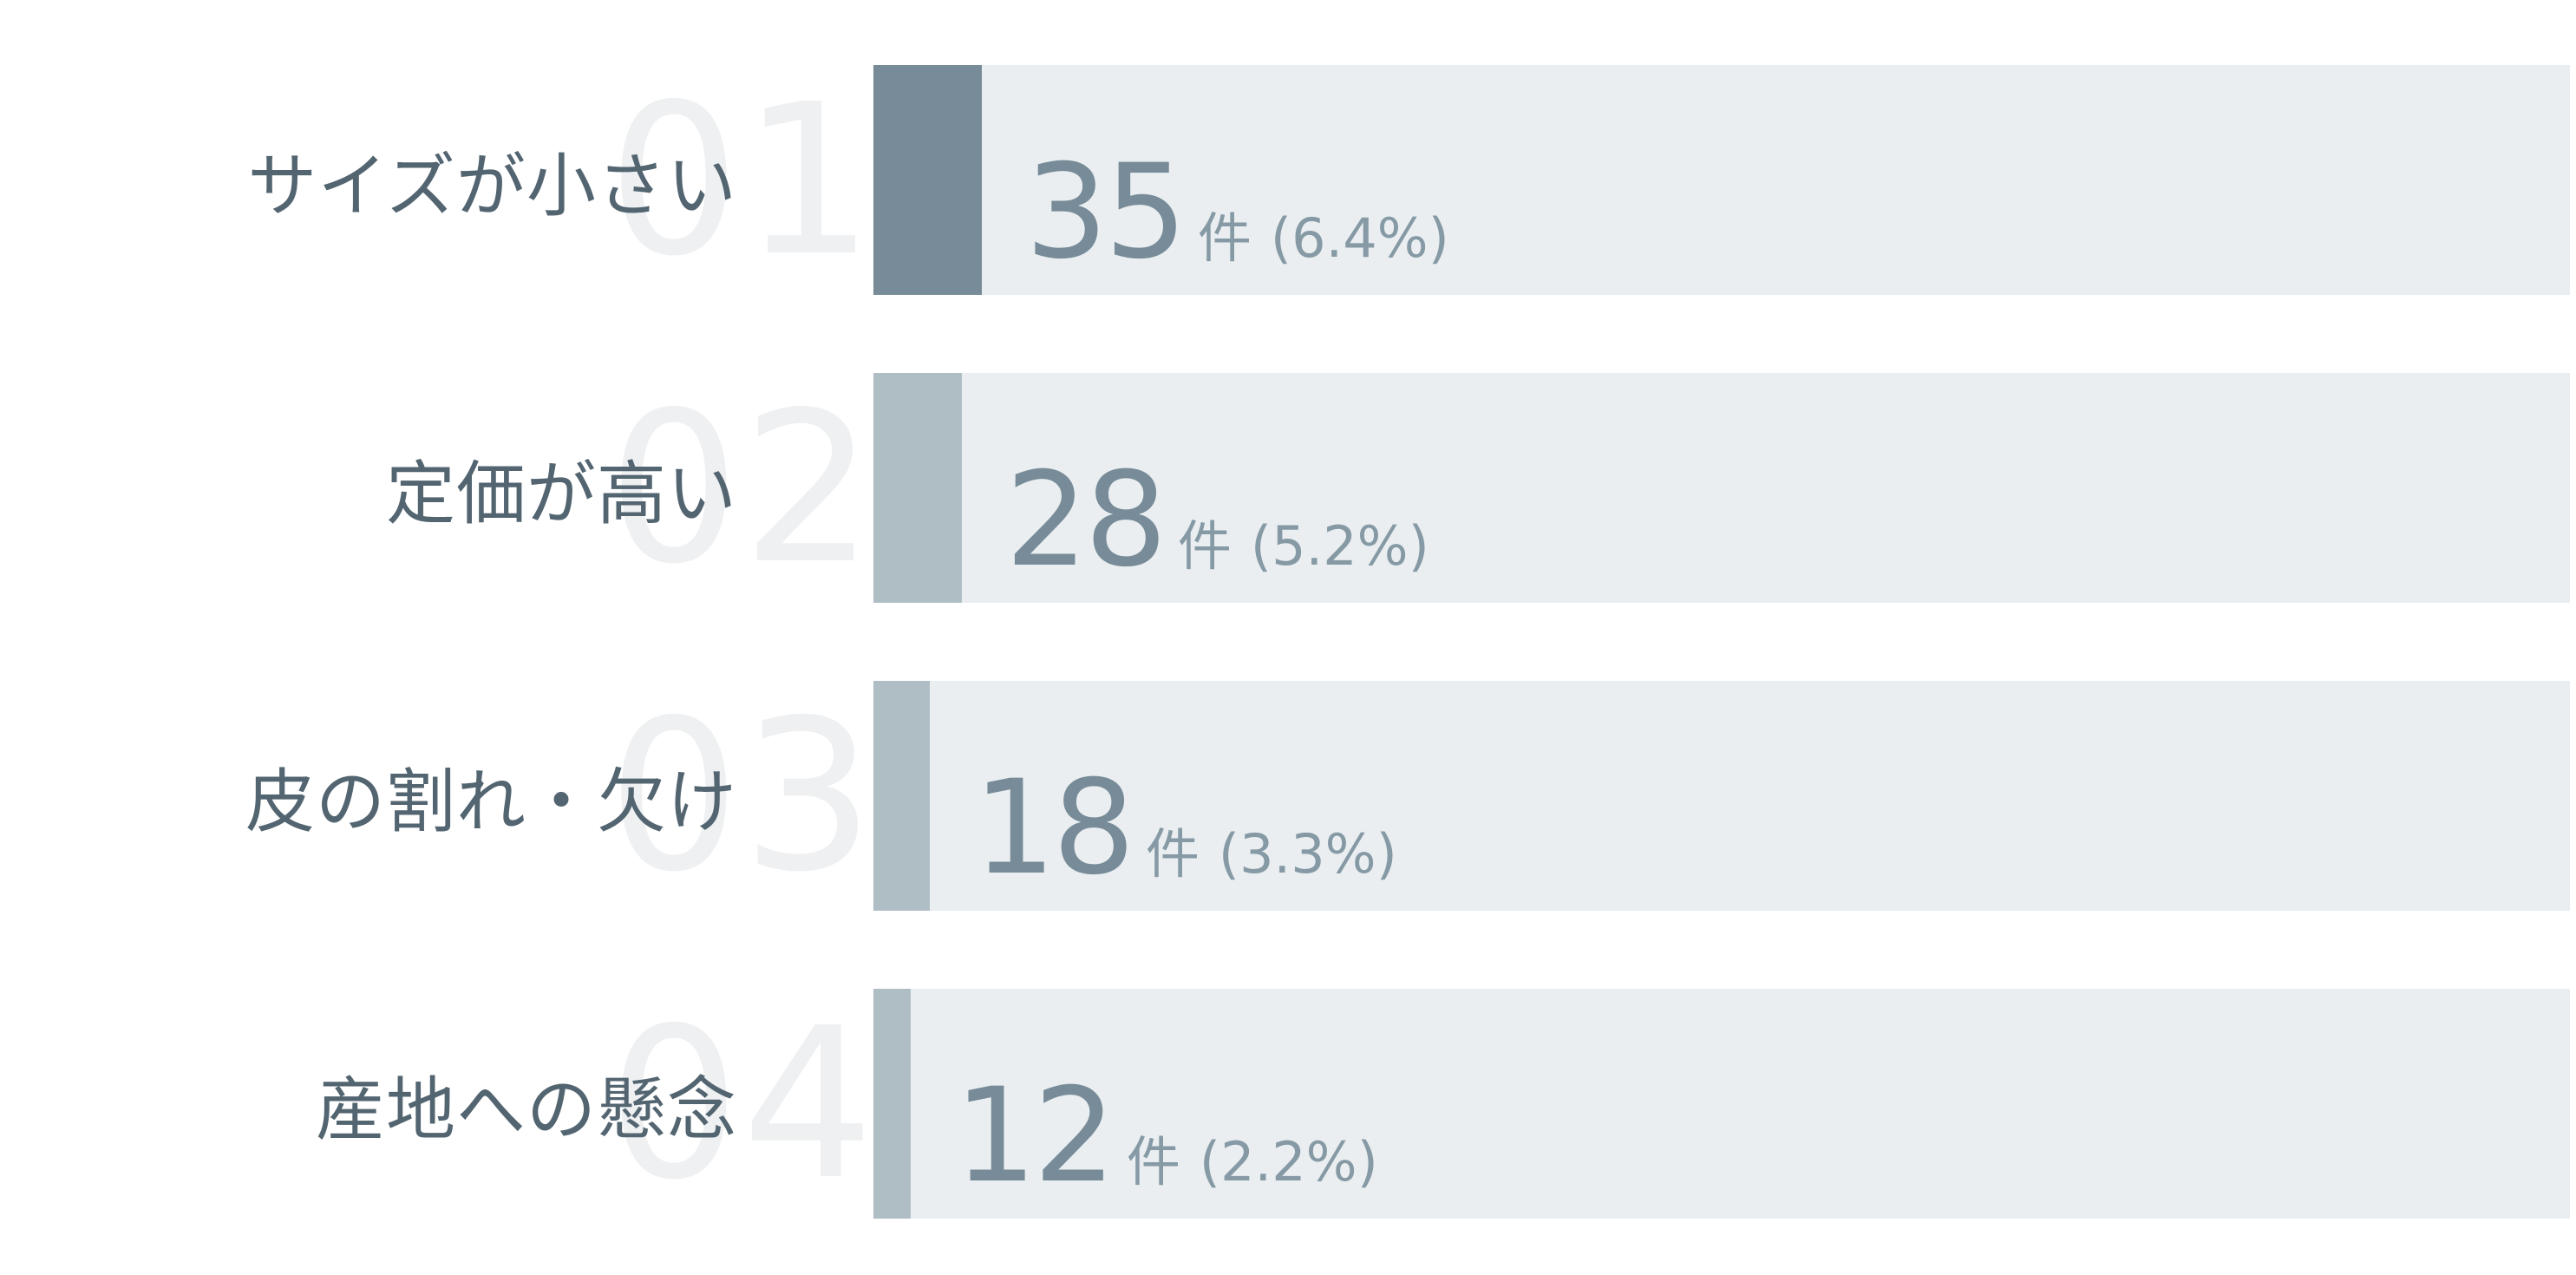  What do you see at coordinates (741, 180) in the screenshot?
I see `rank-number: 01` at bounding box center [741, 180].